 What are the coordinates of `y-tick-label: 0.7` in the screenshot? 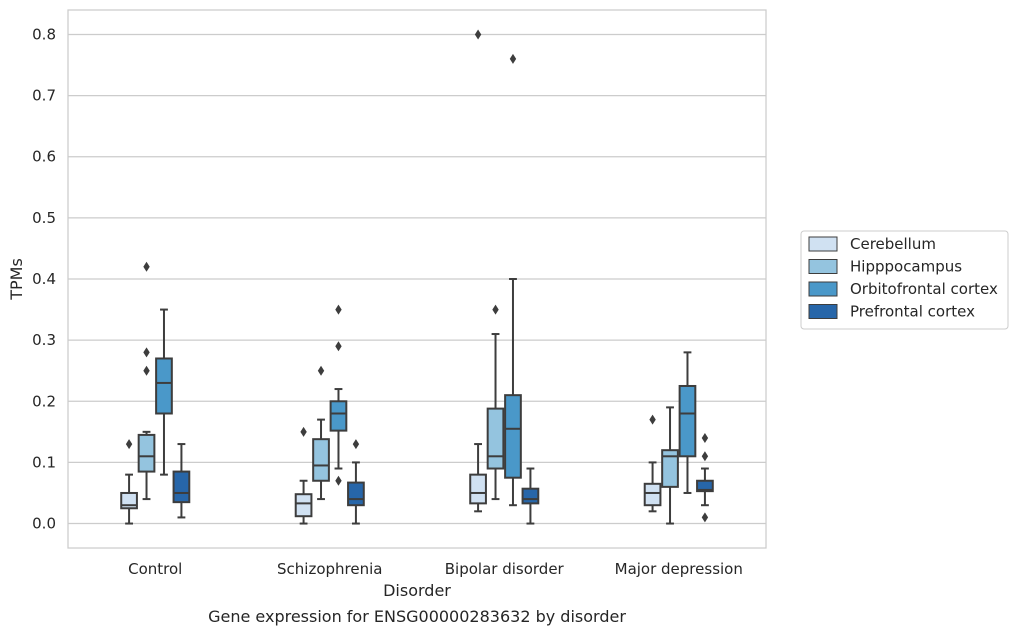 It's located at (44, 96).